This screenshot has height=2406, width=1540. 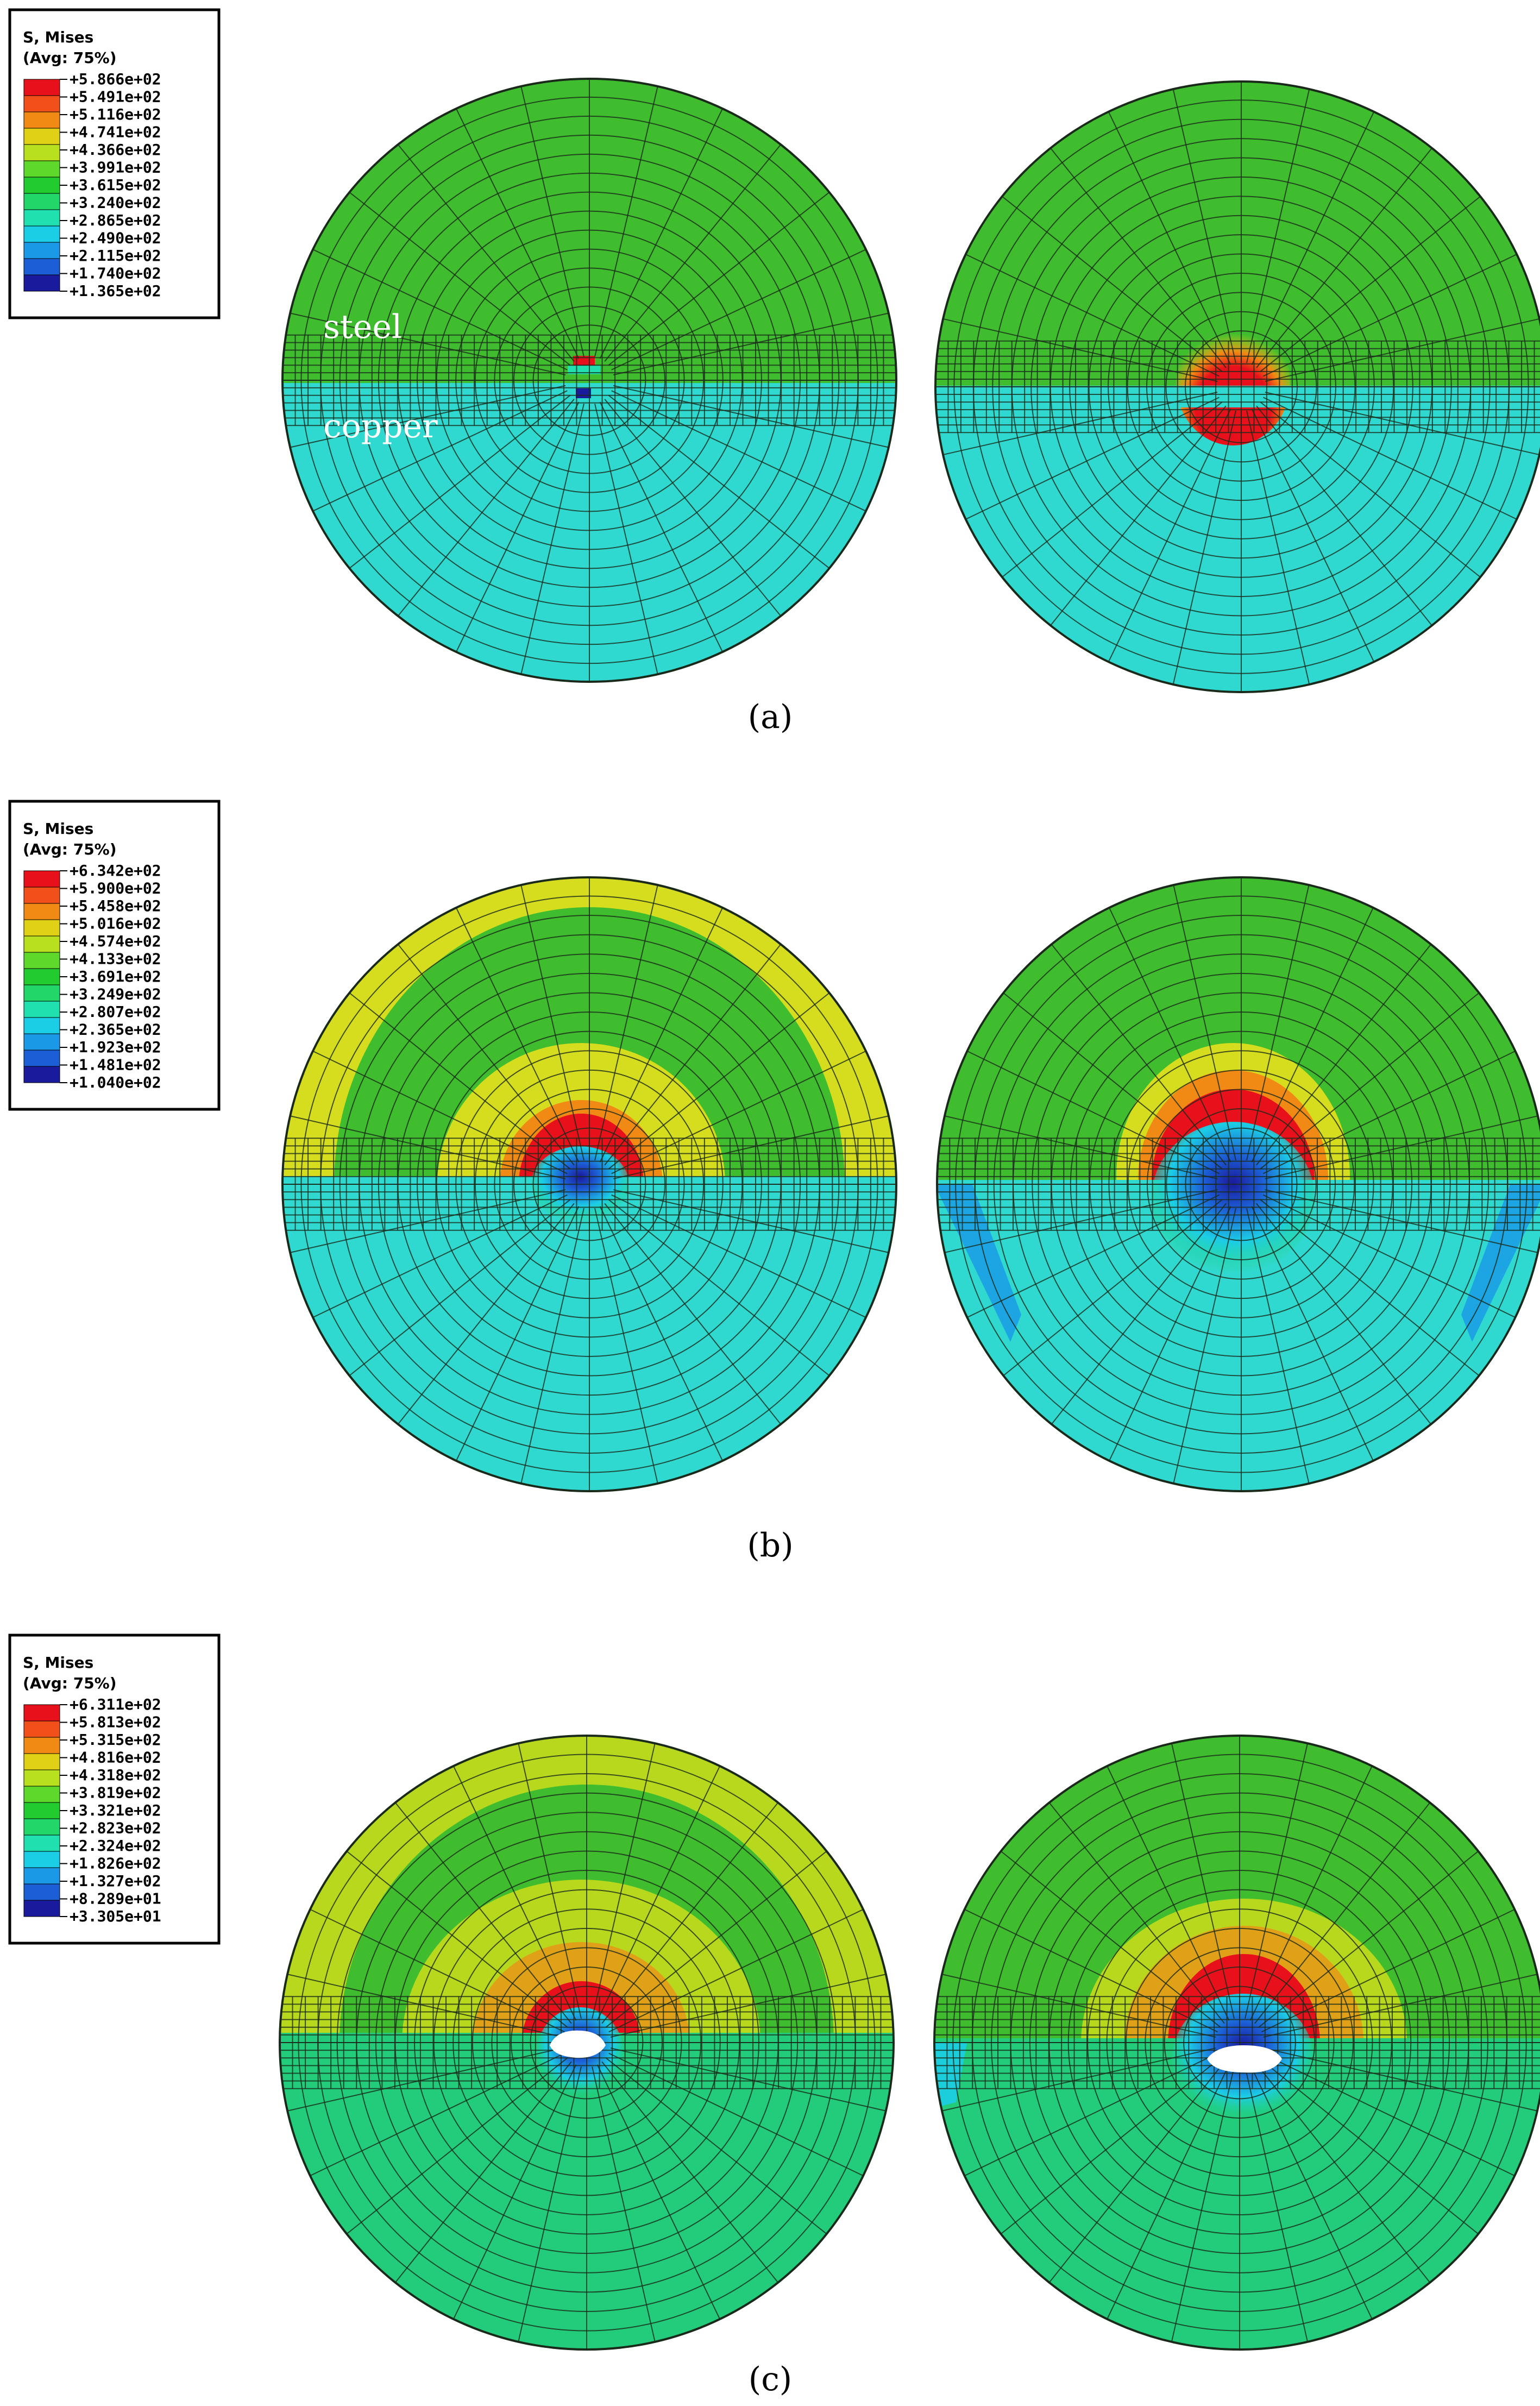 What do you see at coordinates (115, 941) in the screenshot?
I see `legend-tick-label: +4.574e+02` at bounding box center [115, 941].